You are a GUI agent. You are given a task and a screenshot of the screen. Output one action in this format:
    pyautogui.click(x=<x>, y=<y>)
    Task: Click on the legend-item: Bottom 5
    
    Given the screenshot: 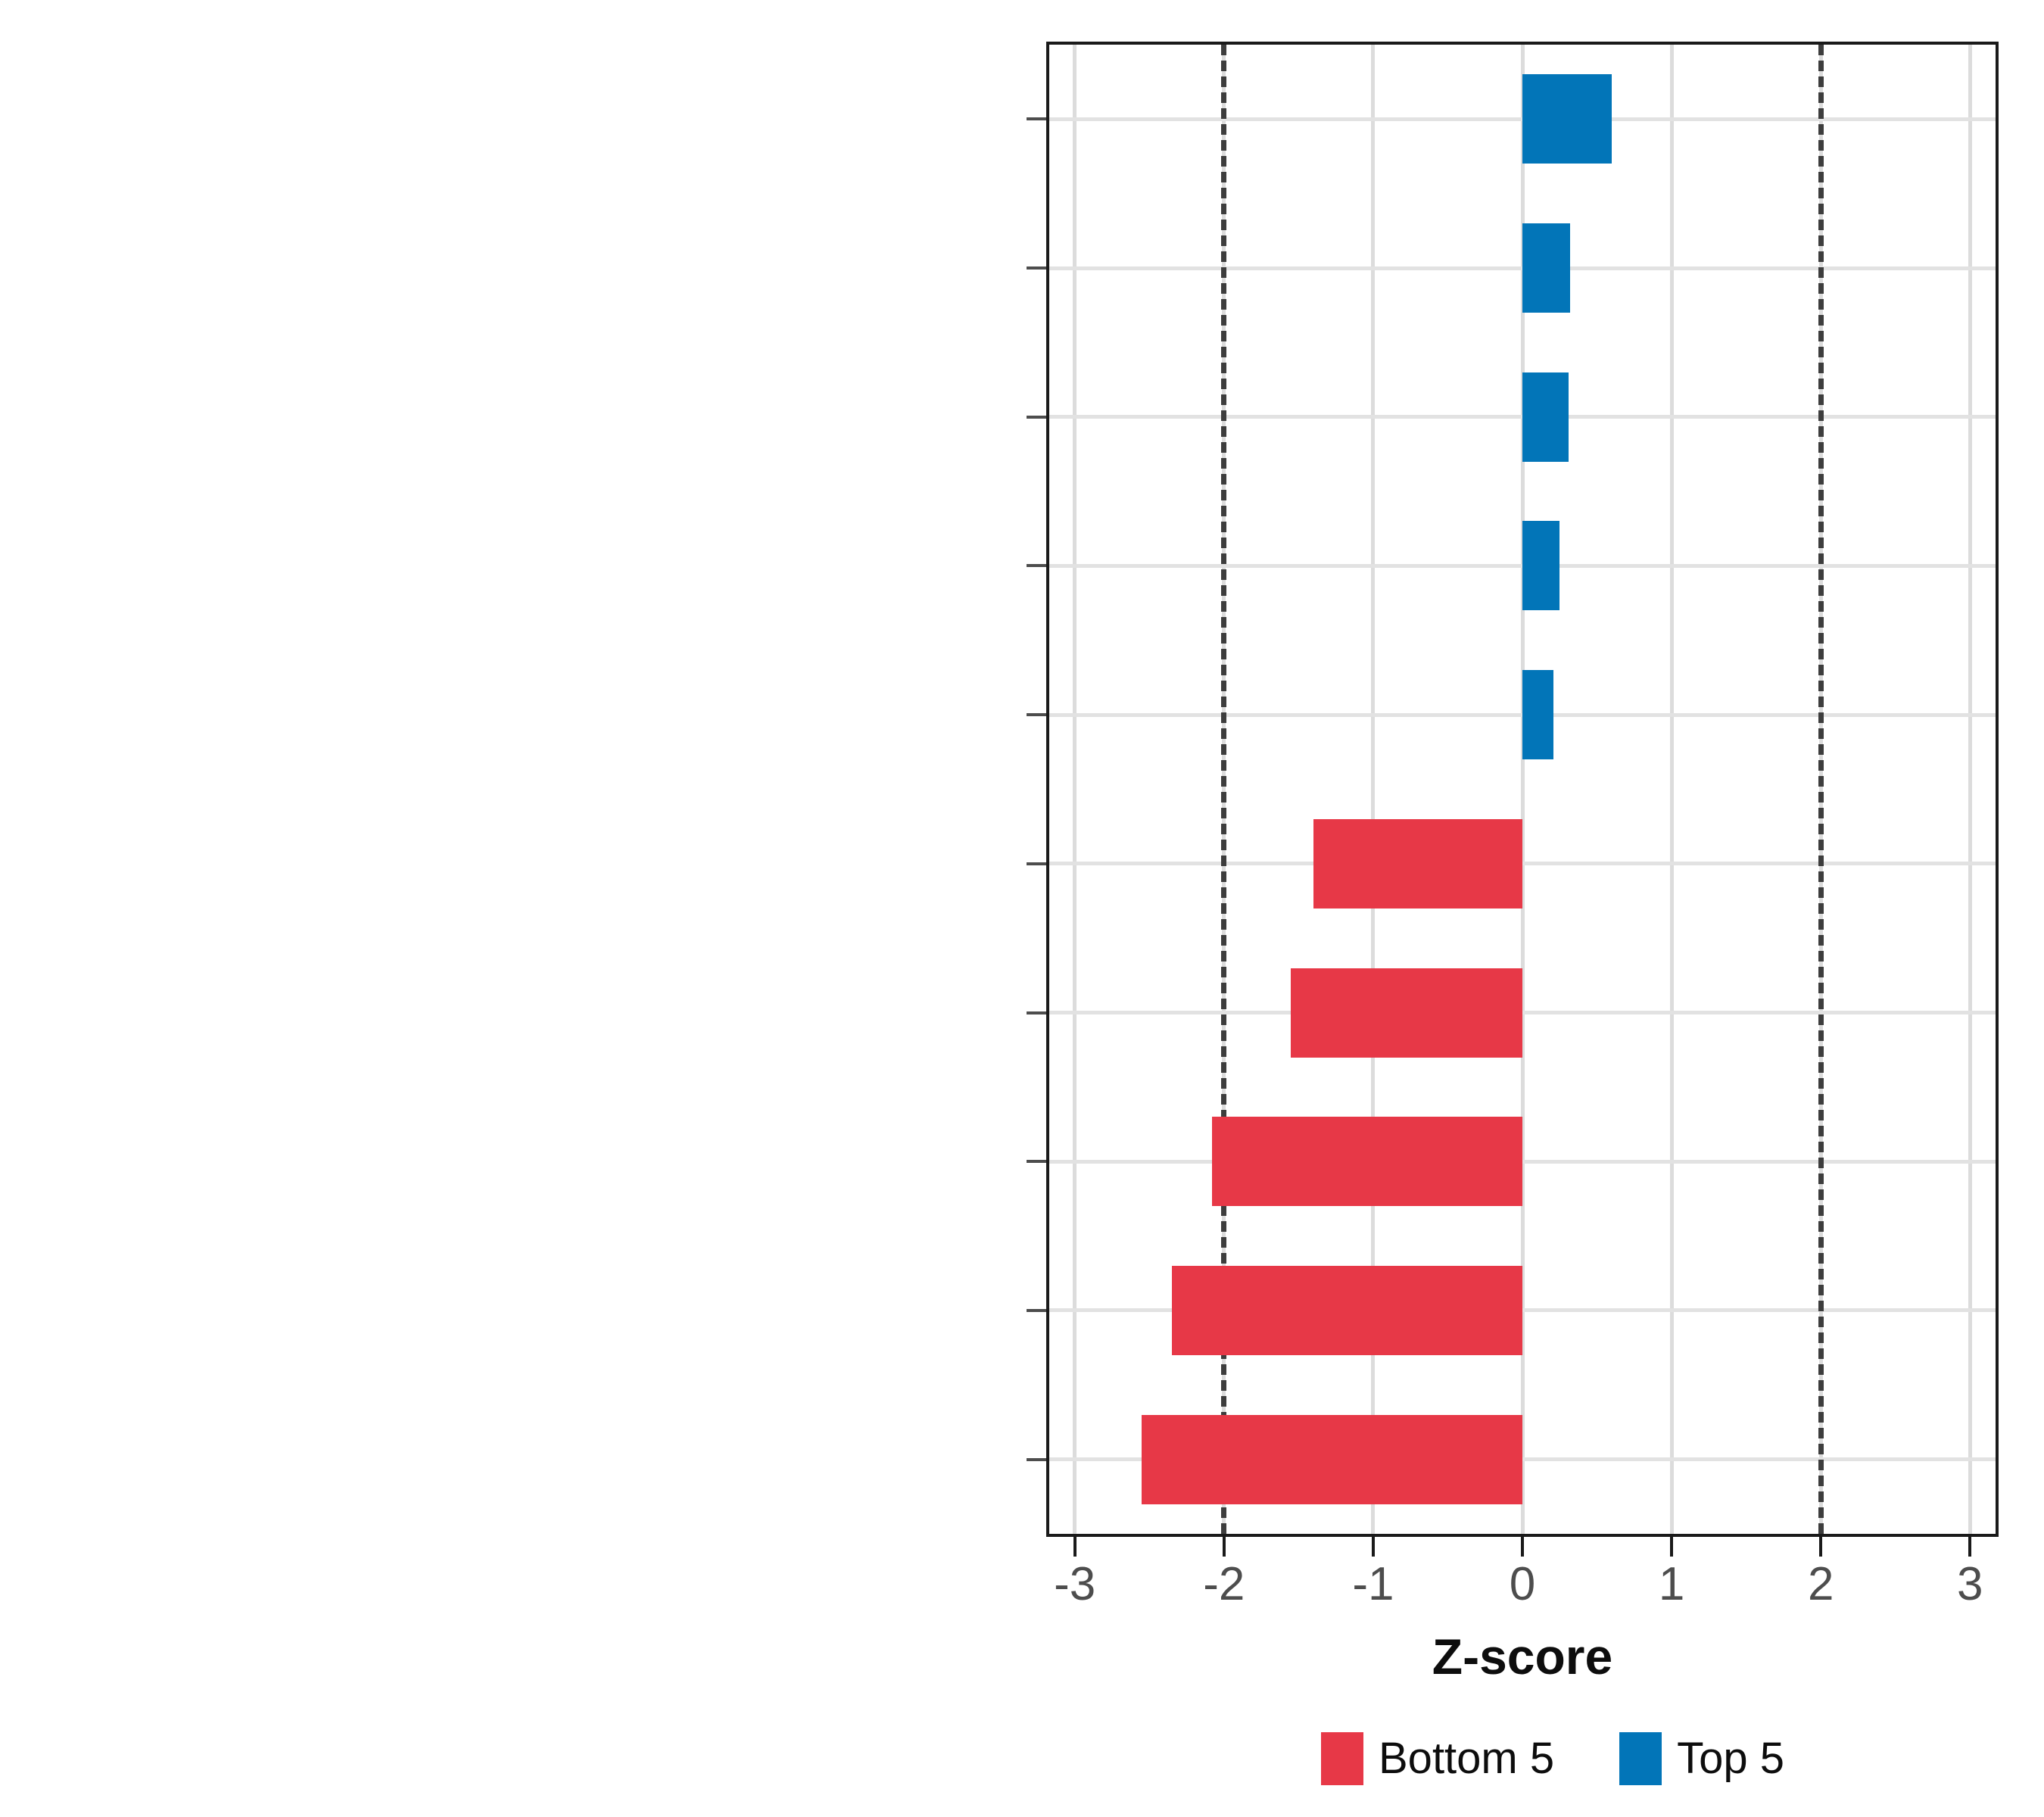 What is the action you would take?
    pyautogui.click(x=1437, y=1758)
    